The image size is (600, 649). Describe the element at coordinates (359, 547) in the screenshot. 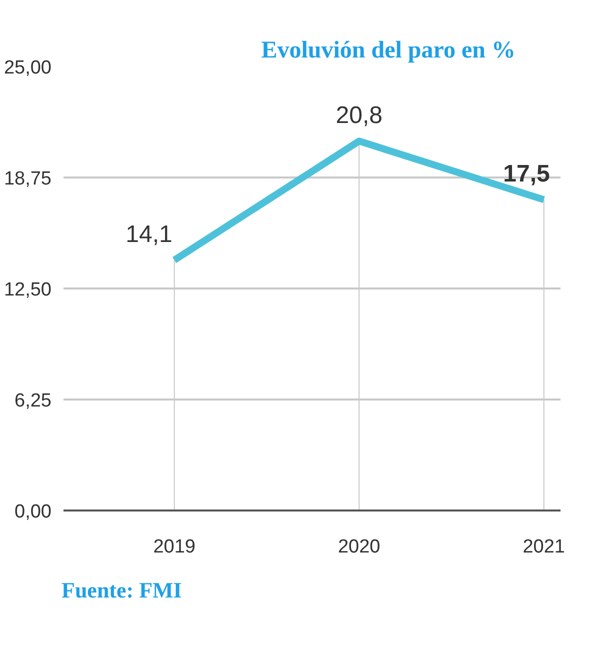

I see `x-tick-label: 2020` at that location.